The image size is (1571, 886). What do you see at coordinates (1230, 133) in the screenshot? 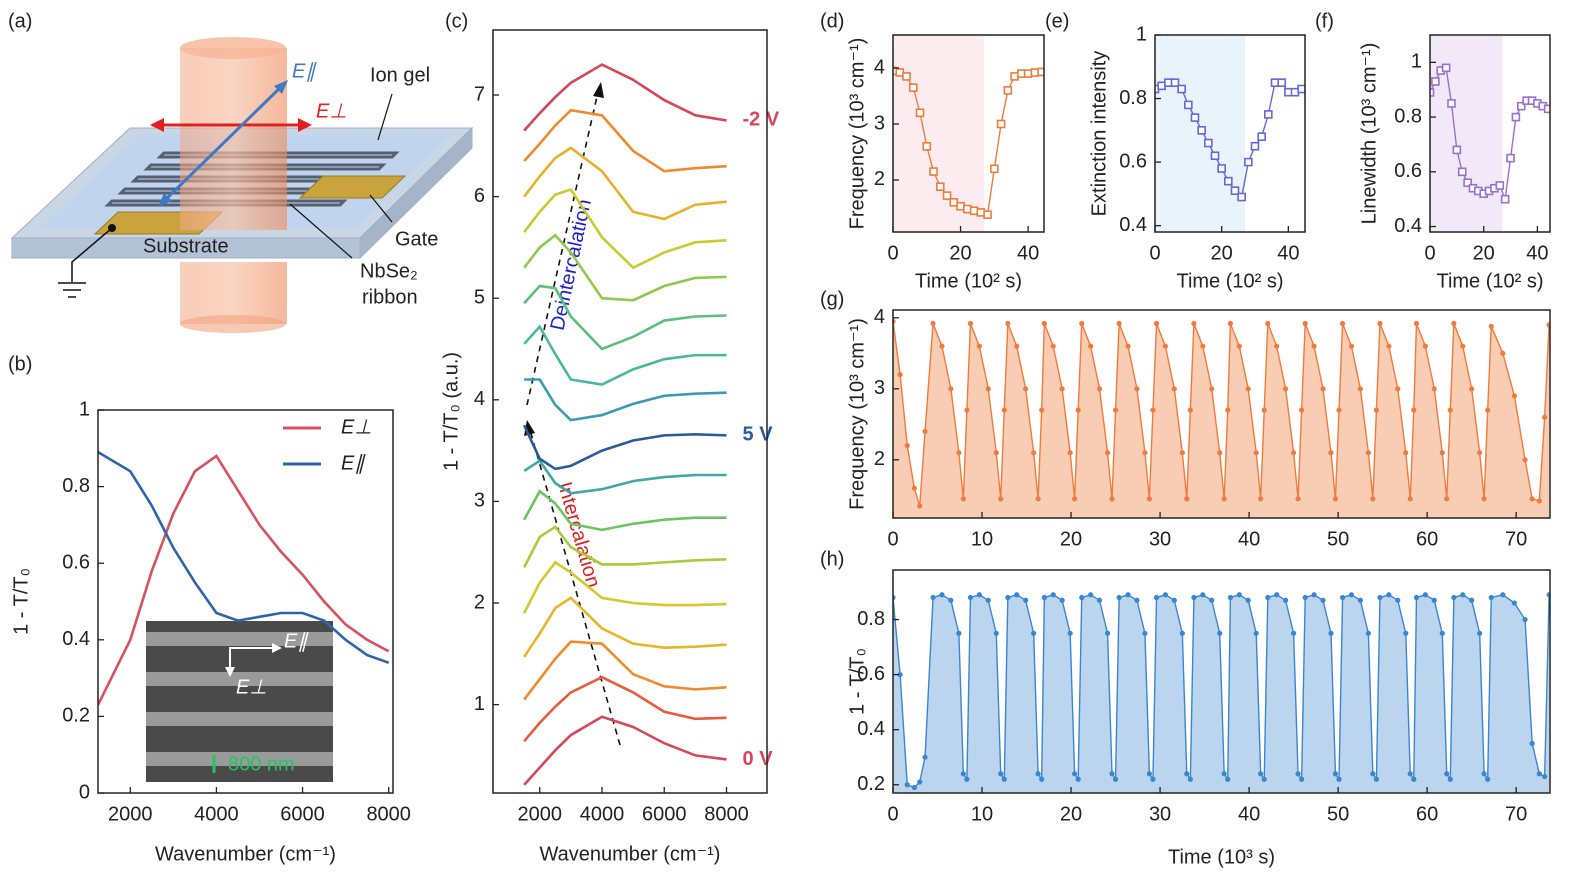
I see `plot-frame` at bounding box center [1230, 133].